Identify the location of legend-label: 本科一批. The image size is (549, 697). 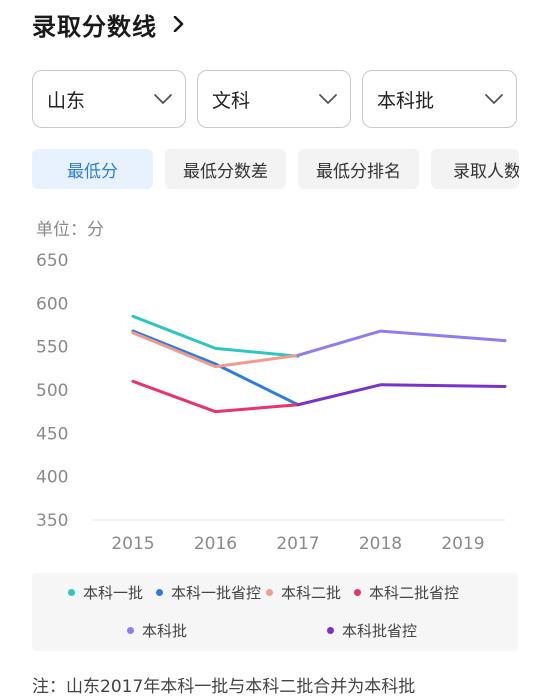
(113, 593).